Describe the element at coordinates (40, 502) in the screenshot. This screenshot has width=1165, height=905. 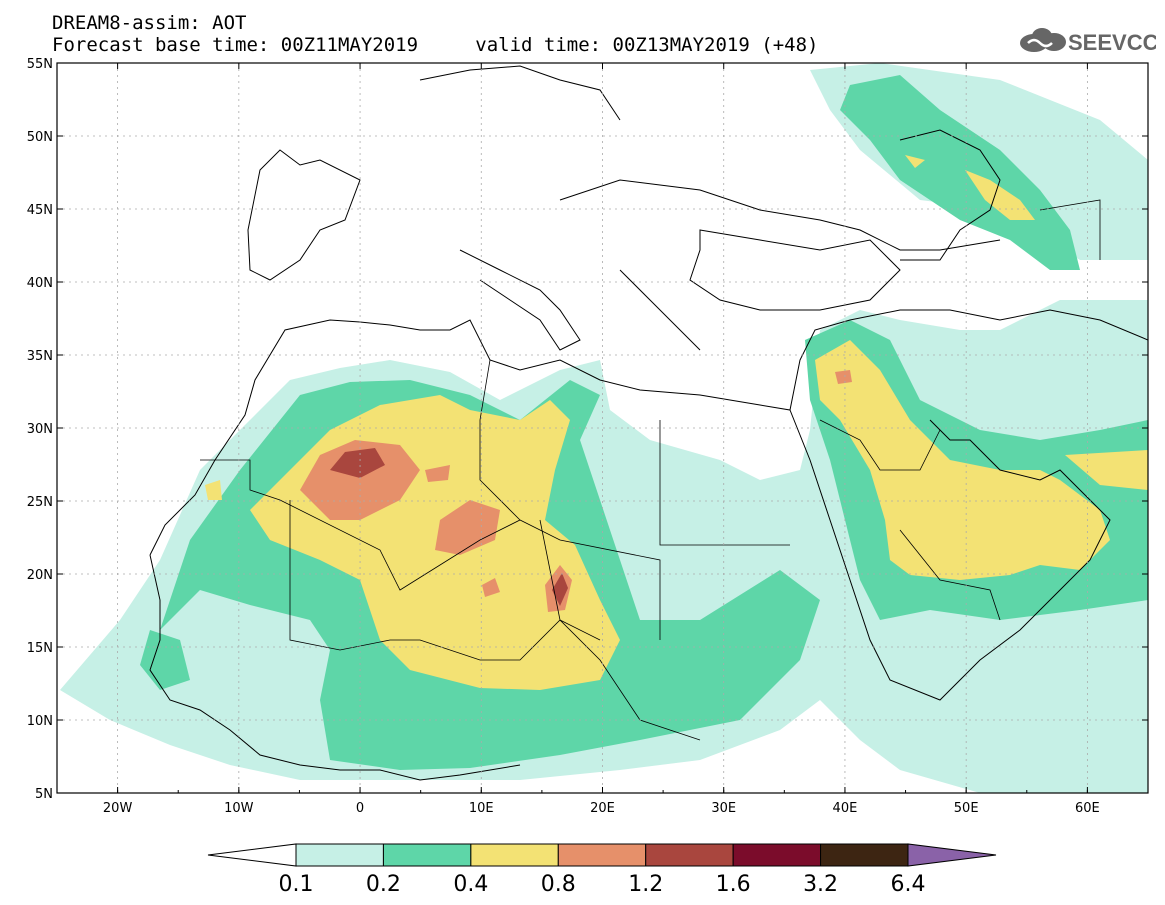
I see `lat-tick-label: 25N` at that location.